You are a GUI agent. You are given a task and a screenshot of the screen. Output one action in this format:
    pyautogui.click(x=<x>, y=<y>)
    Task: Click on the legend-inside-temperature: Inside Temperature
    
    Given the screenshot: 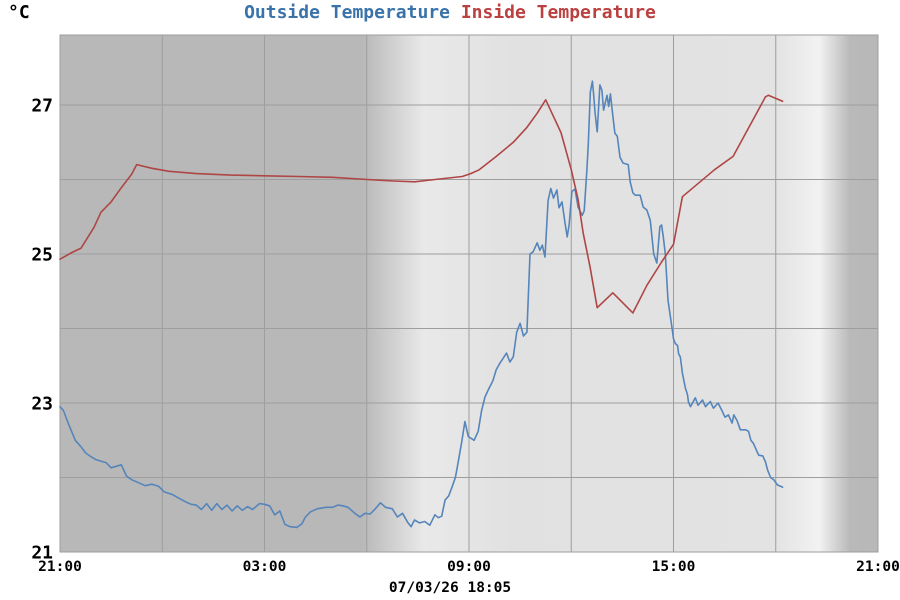 What is the action you would take?
    pyautogui.click(x=558, y=12)
    